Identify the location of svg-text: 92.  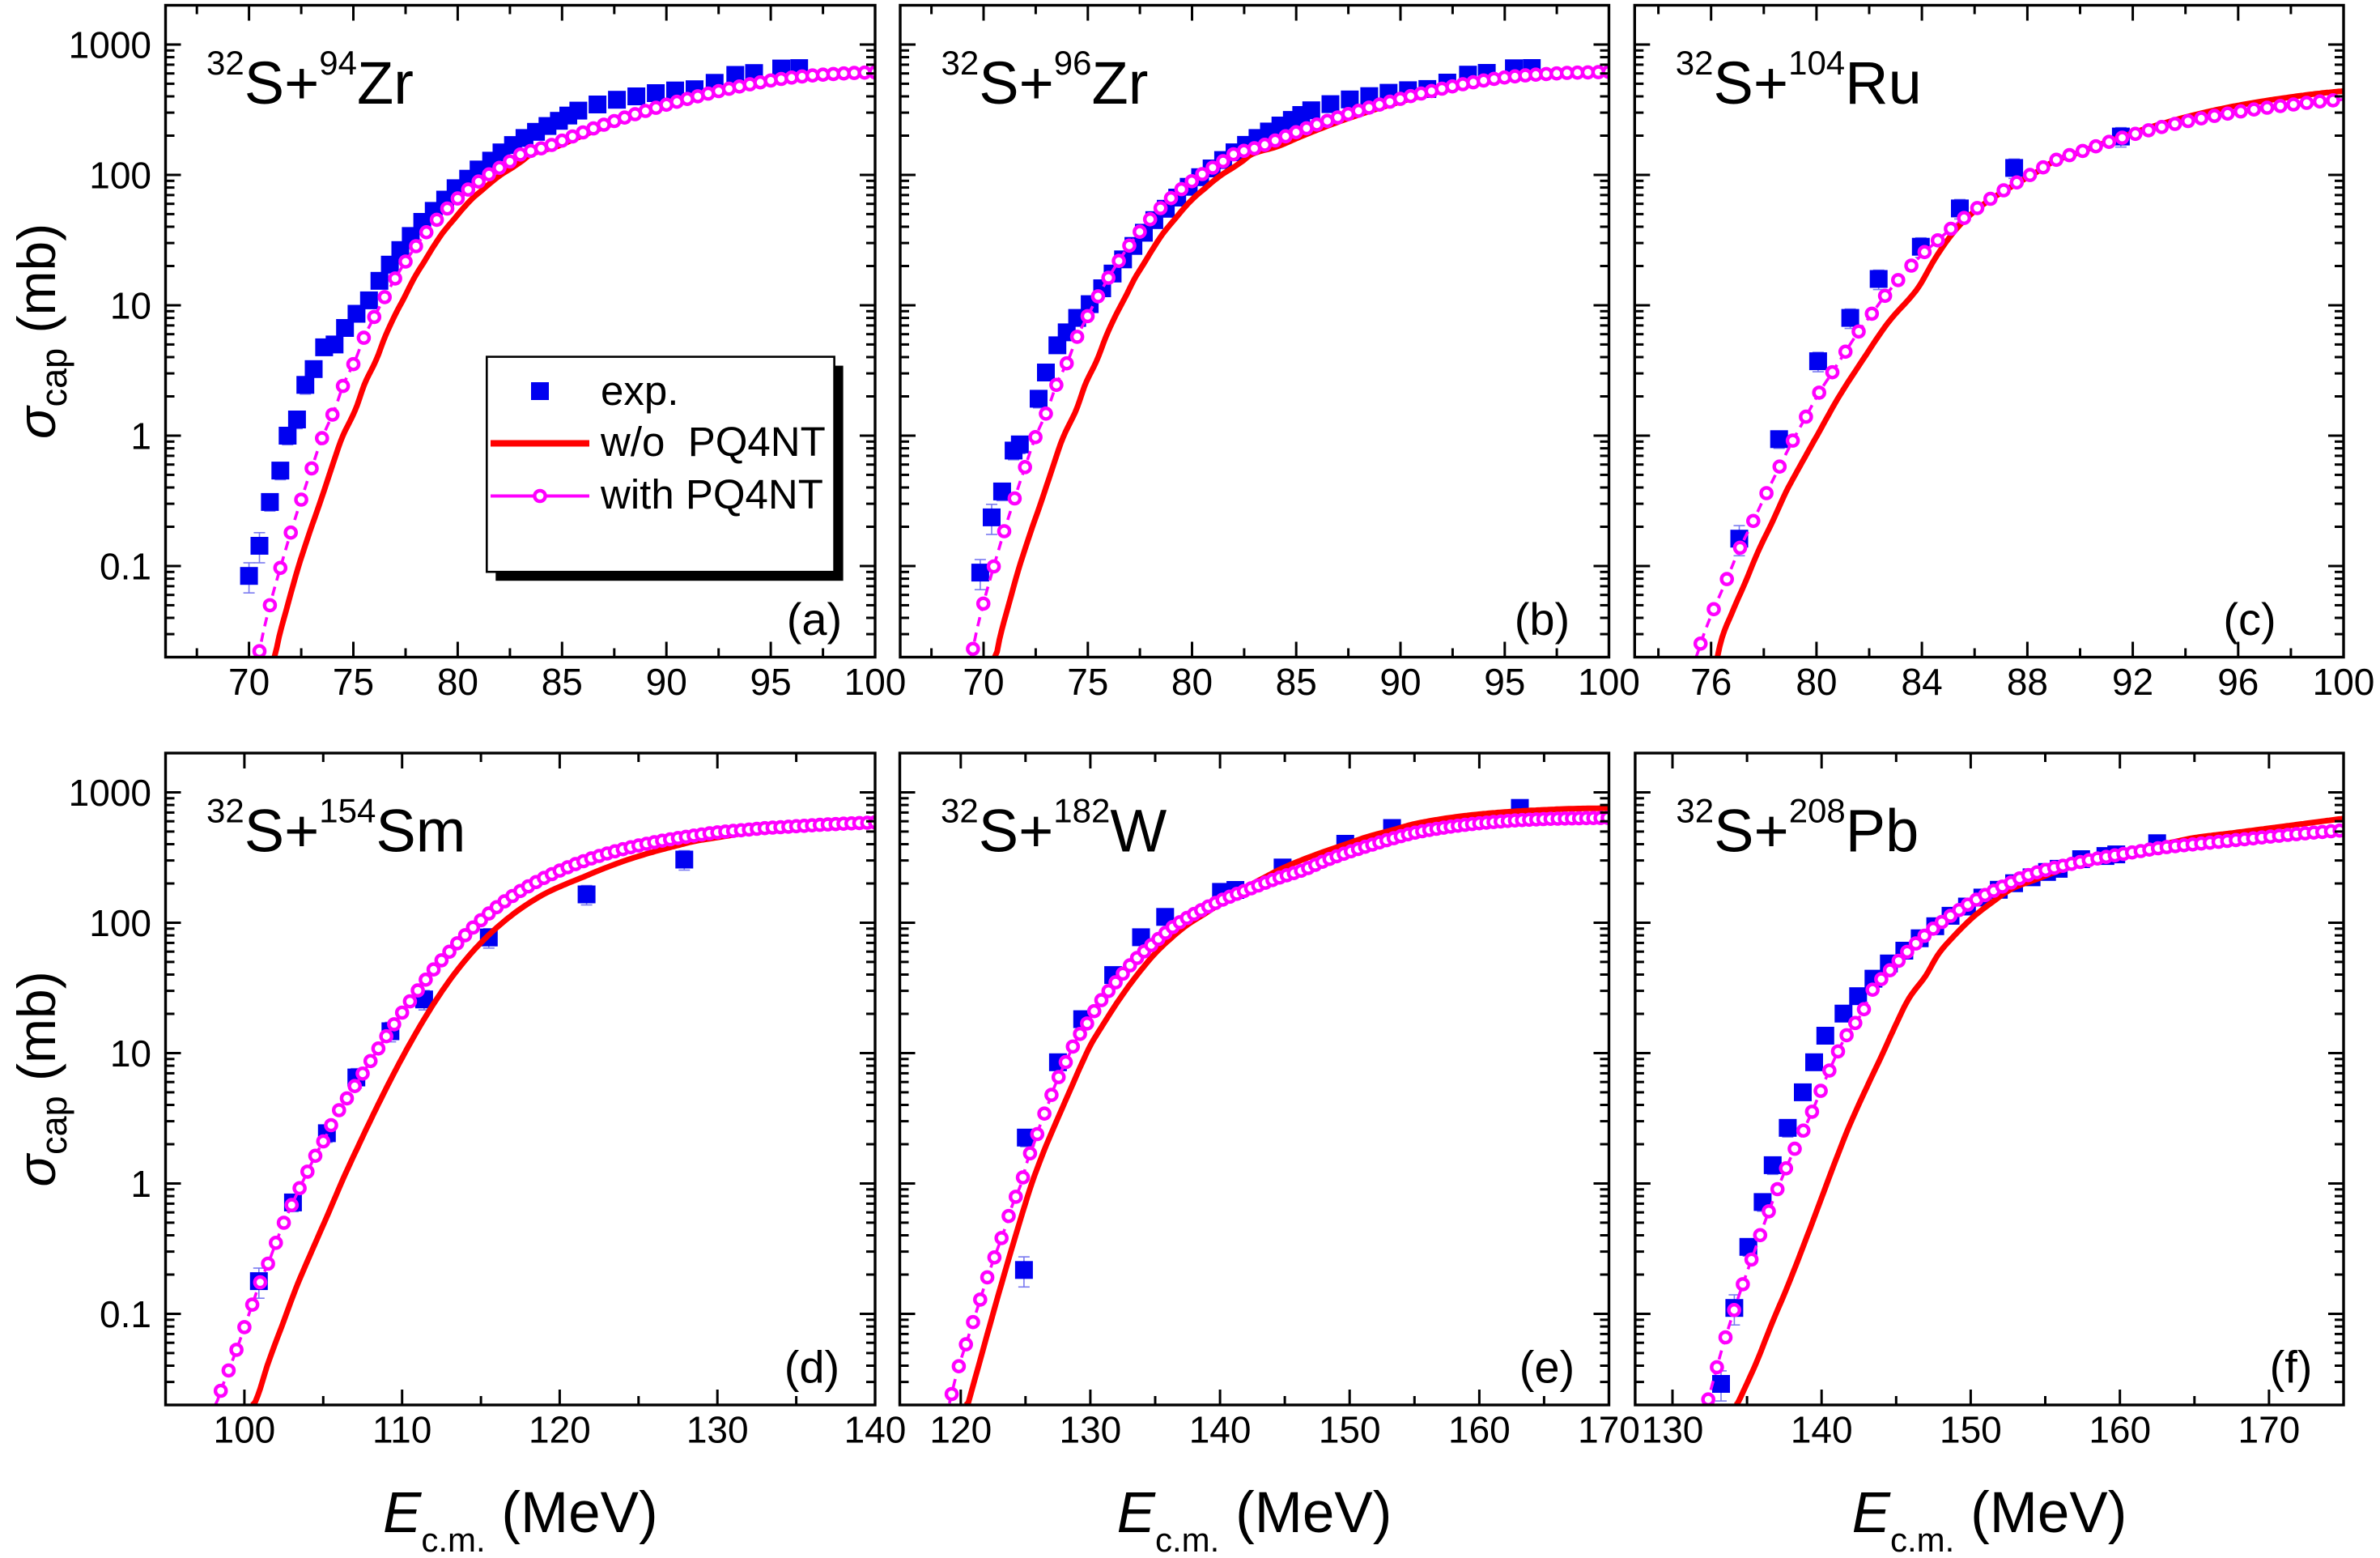
(2132, 682).